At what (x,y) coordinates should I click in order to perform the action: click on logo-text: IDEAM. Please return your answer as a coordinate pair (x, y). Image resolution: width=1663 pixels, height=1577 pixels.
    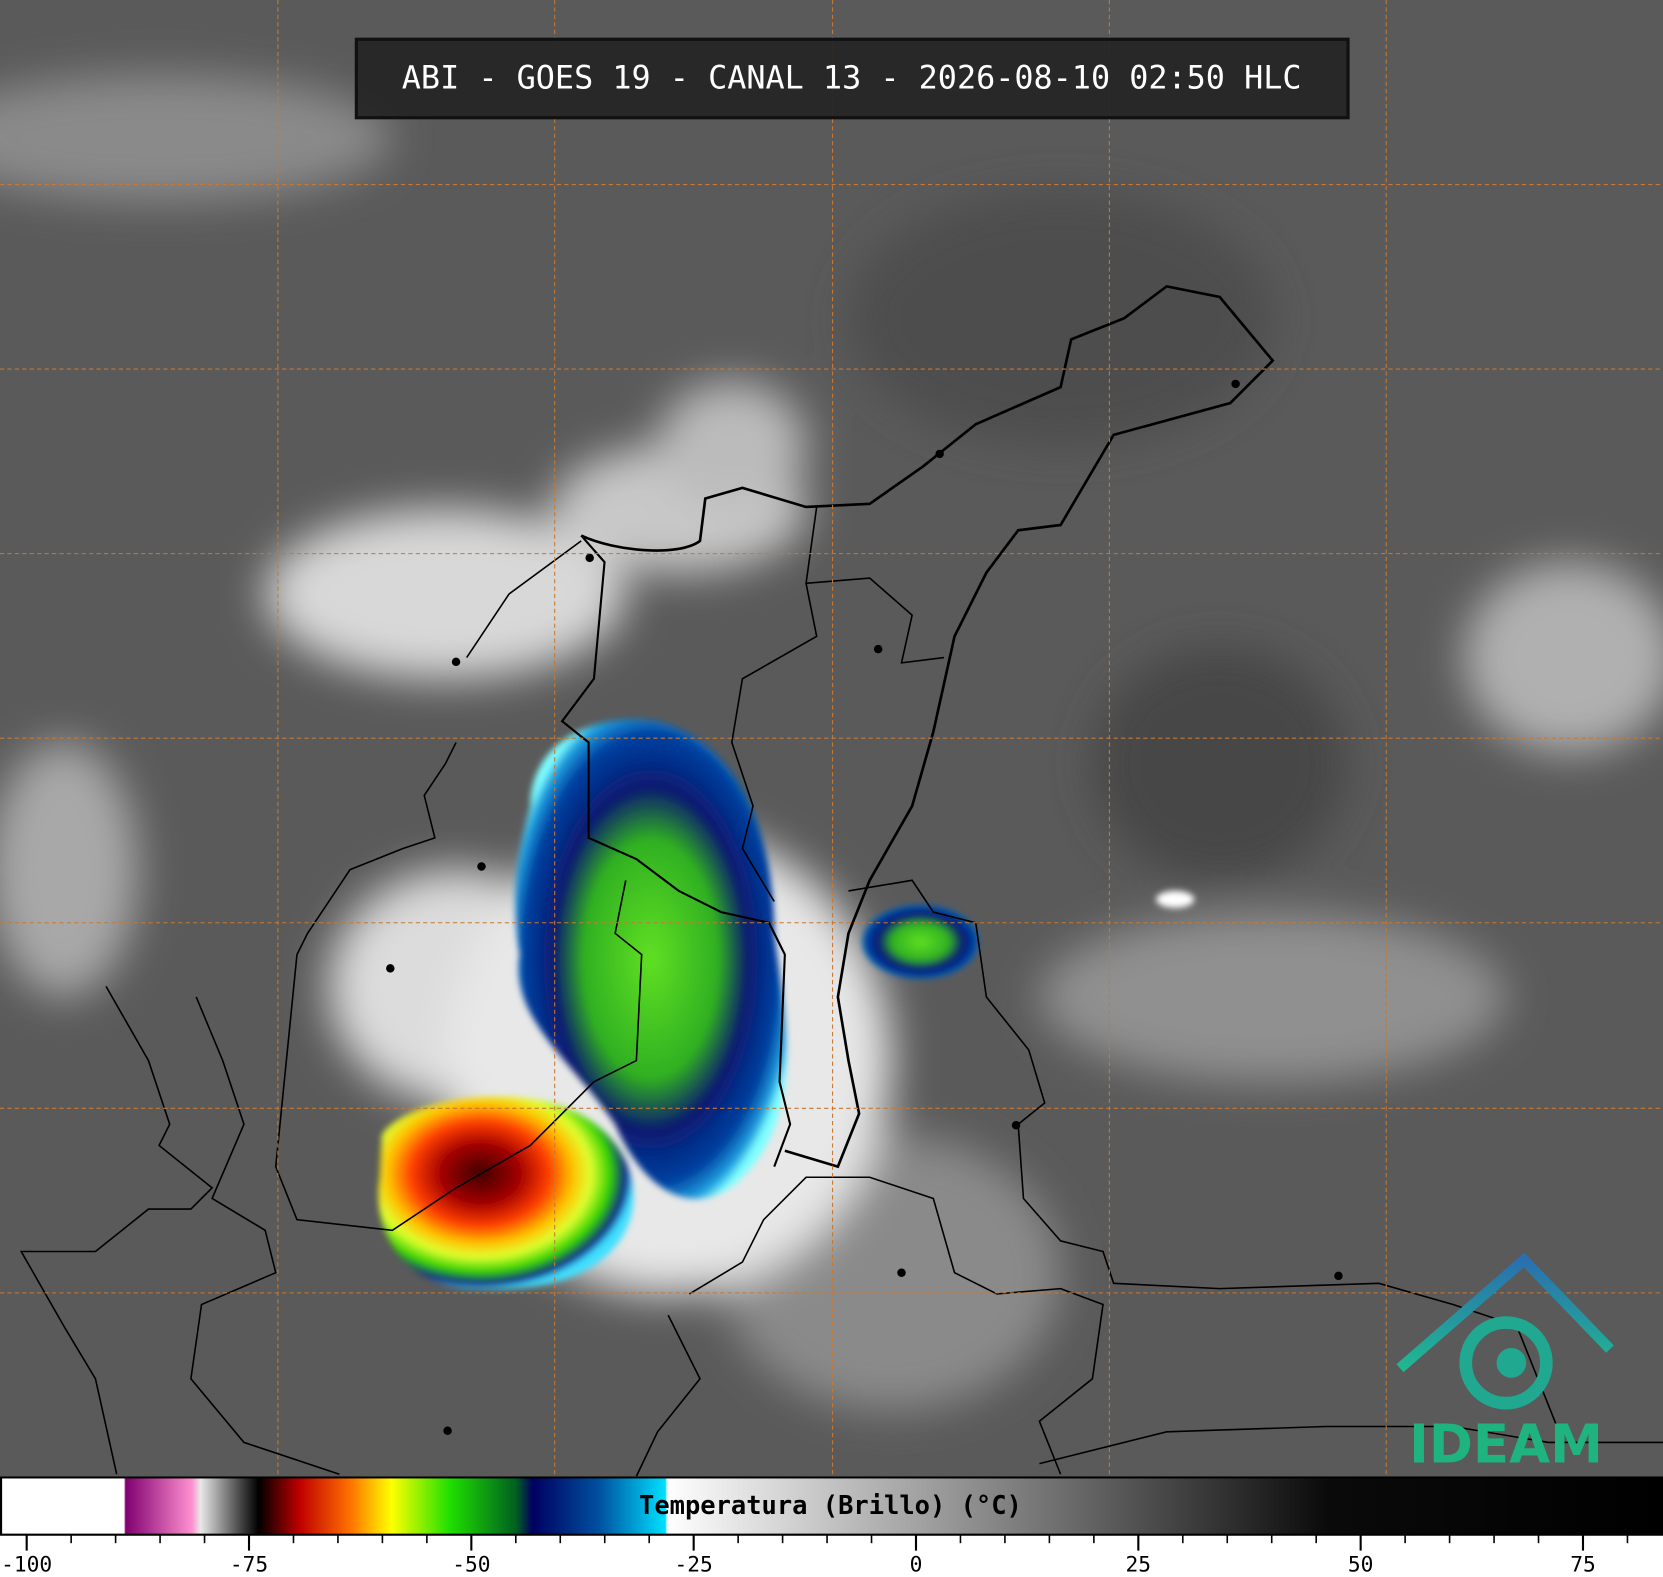
    Looking at the image, I should click on (1506, 1444).